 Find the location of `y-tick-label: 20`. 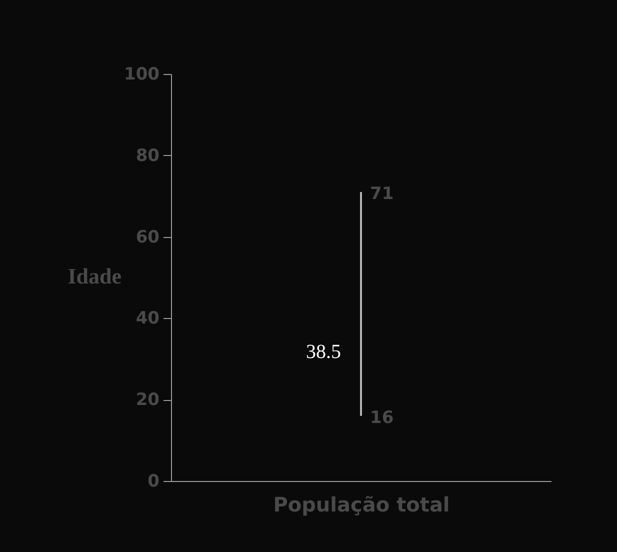

y-tick-label: 20 is located at coordinates (148, 400).